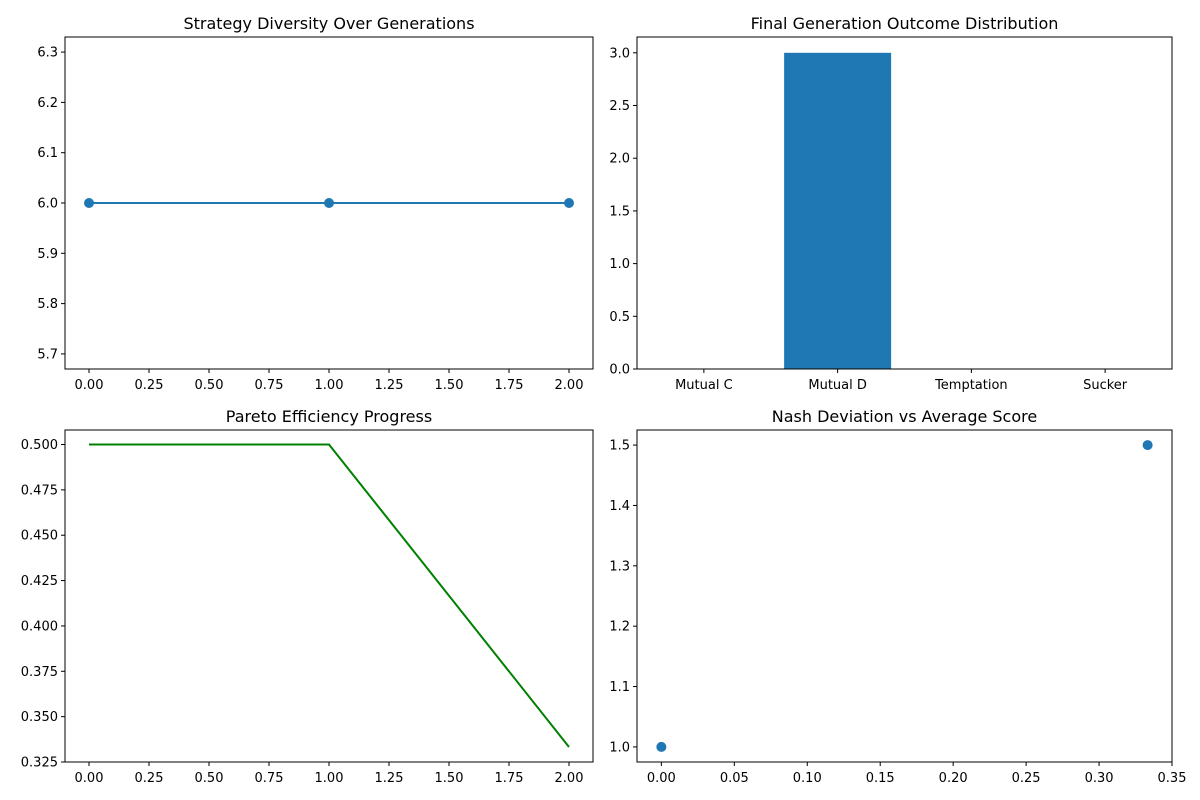  I want to click on y-tick-label: 1.1, so click(619, 687).